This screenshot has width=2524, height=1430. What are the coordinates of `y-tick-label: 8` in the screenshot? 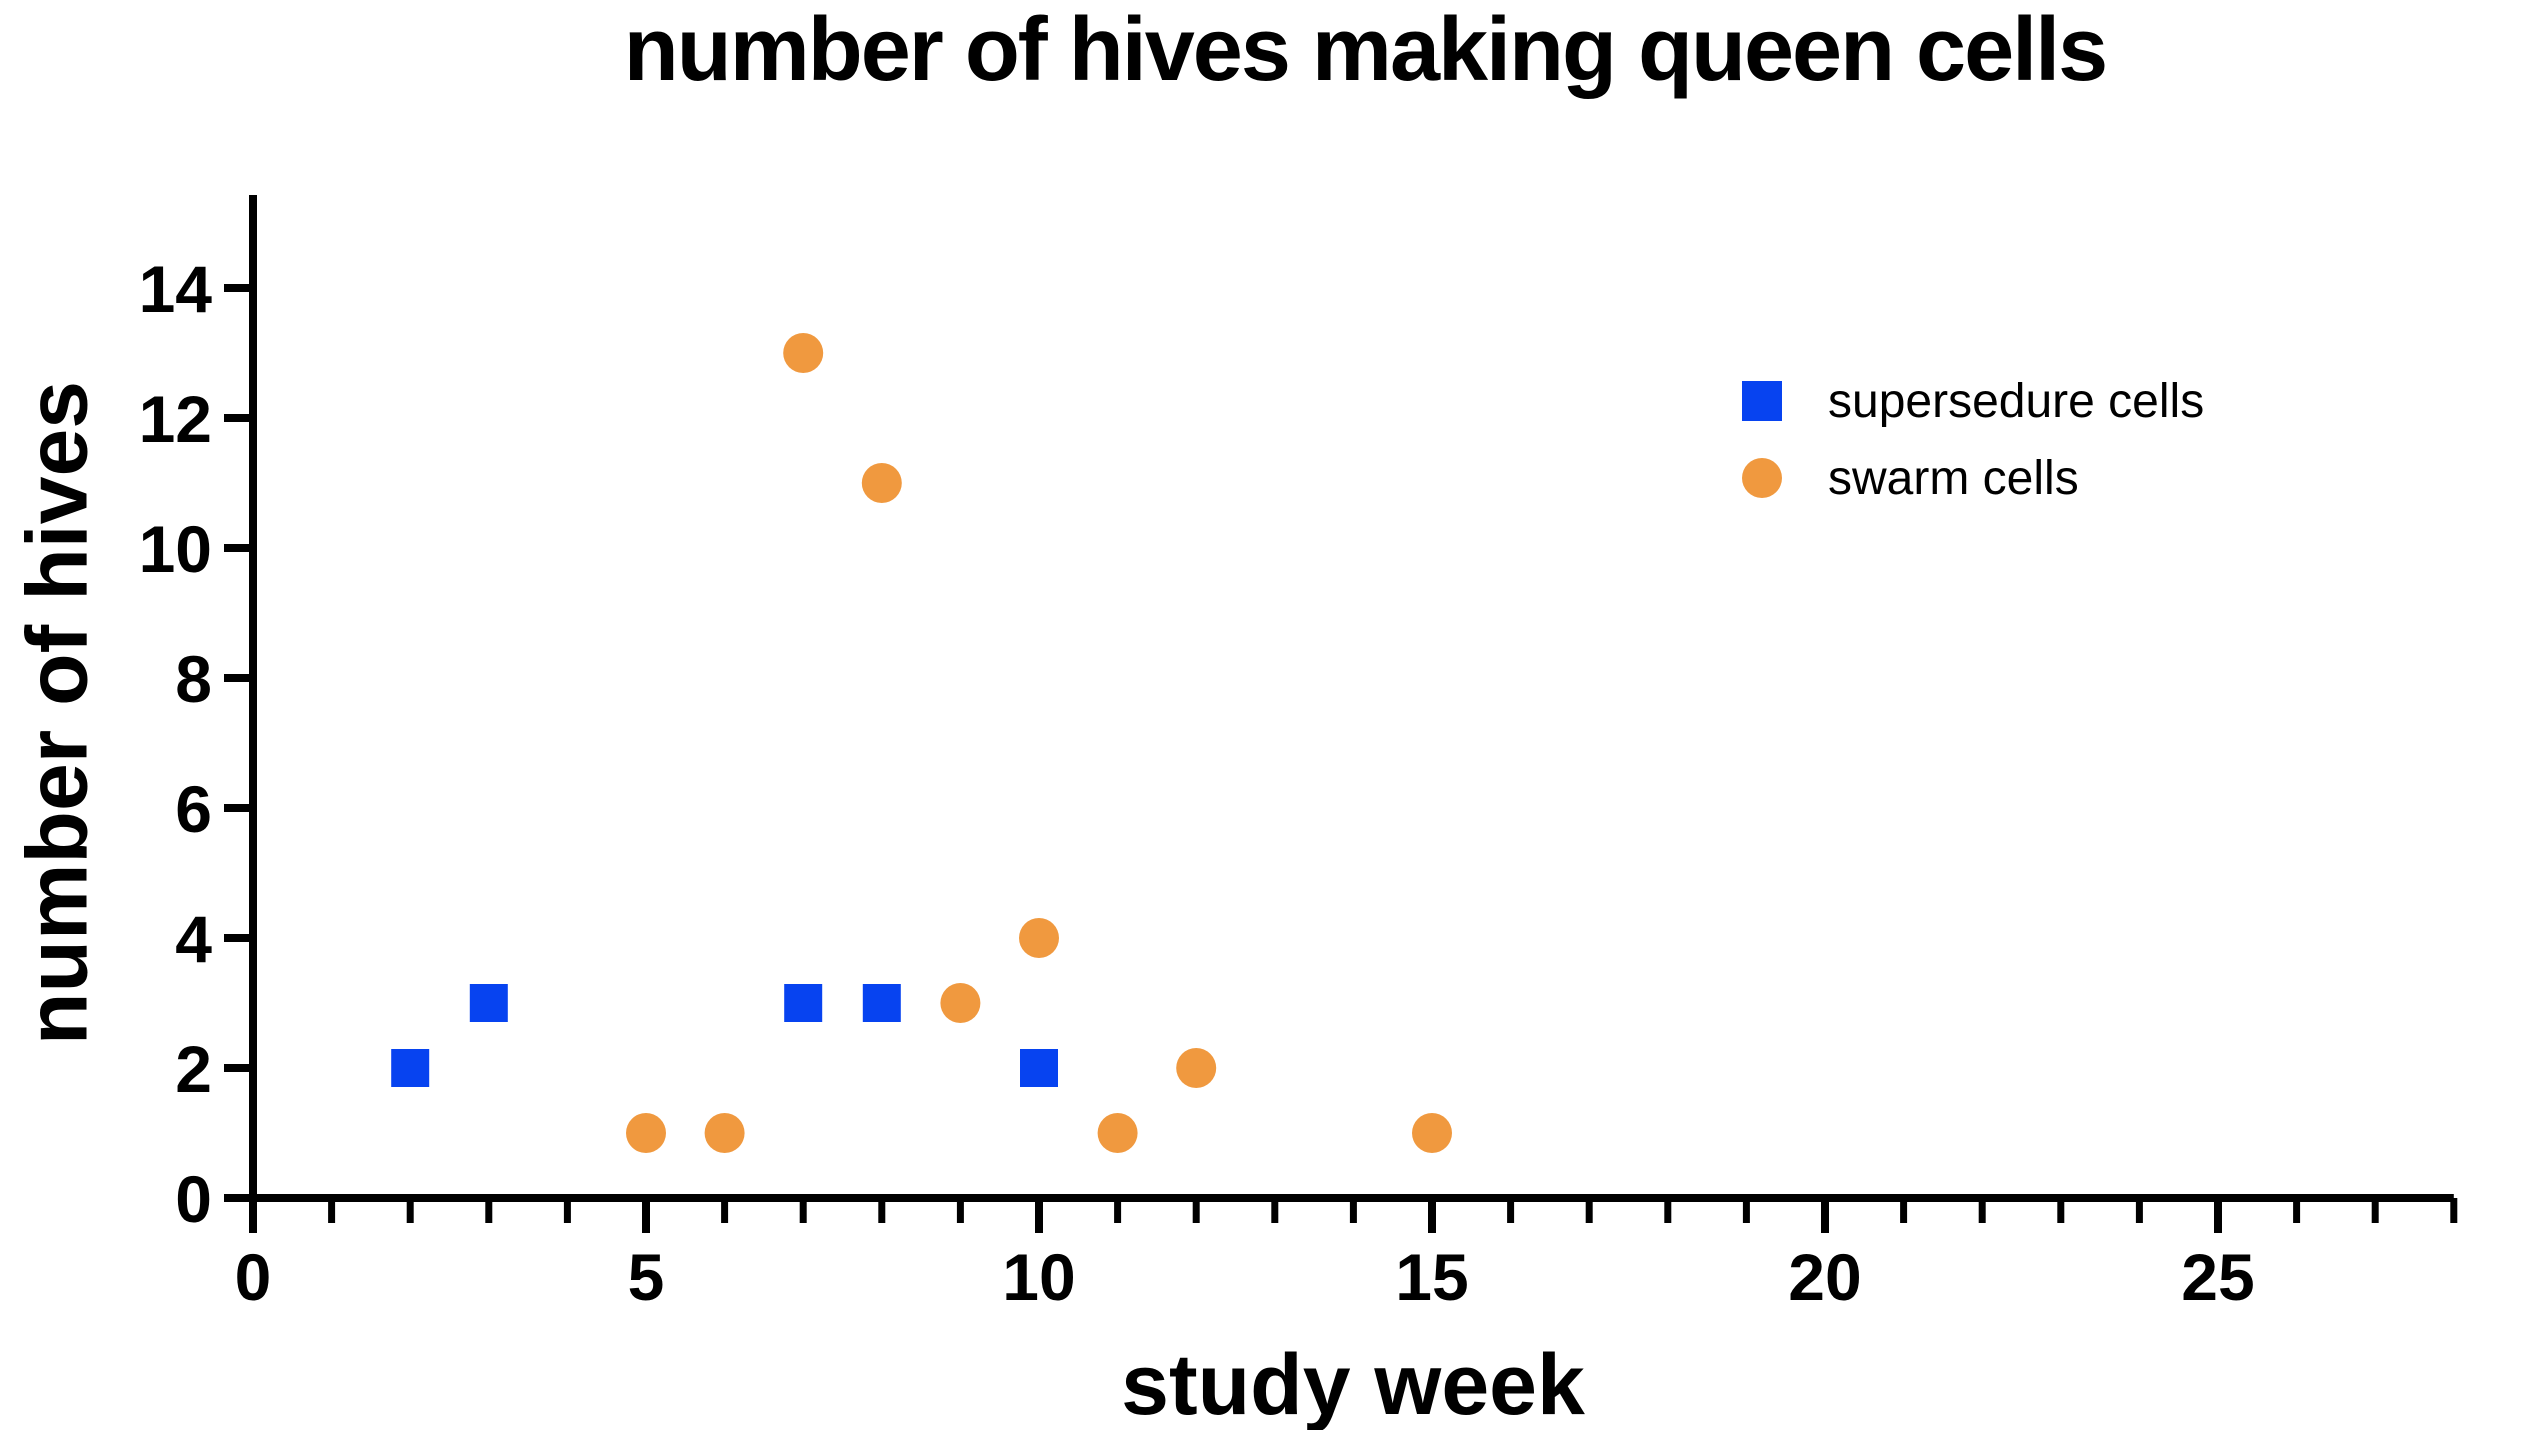 It's located at (193, 679).